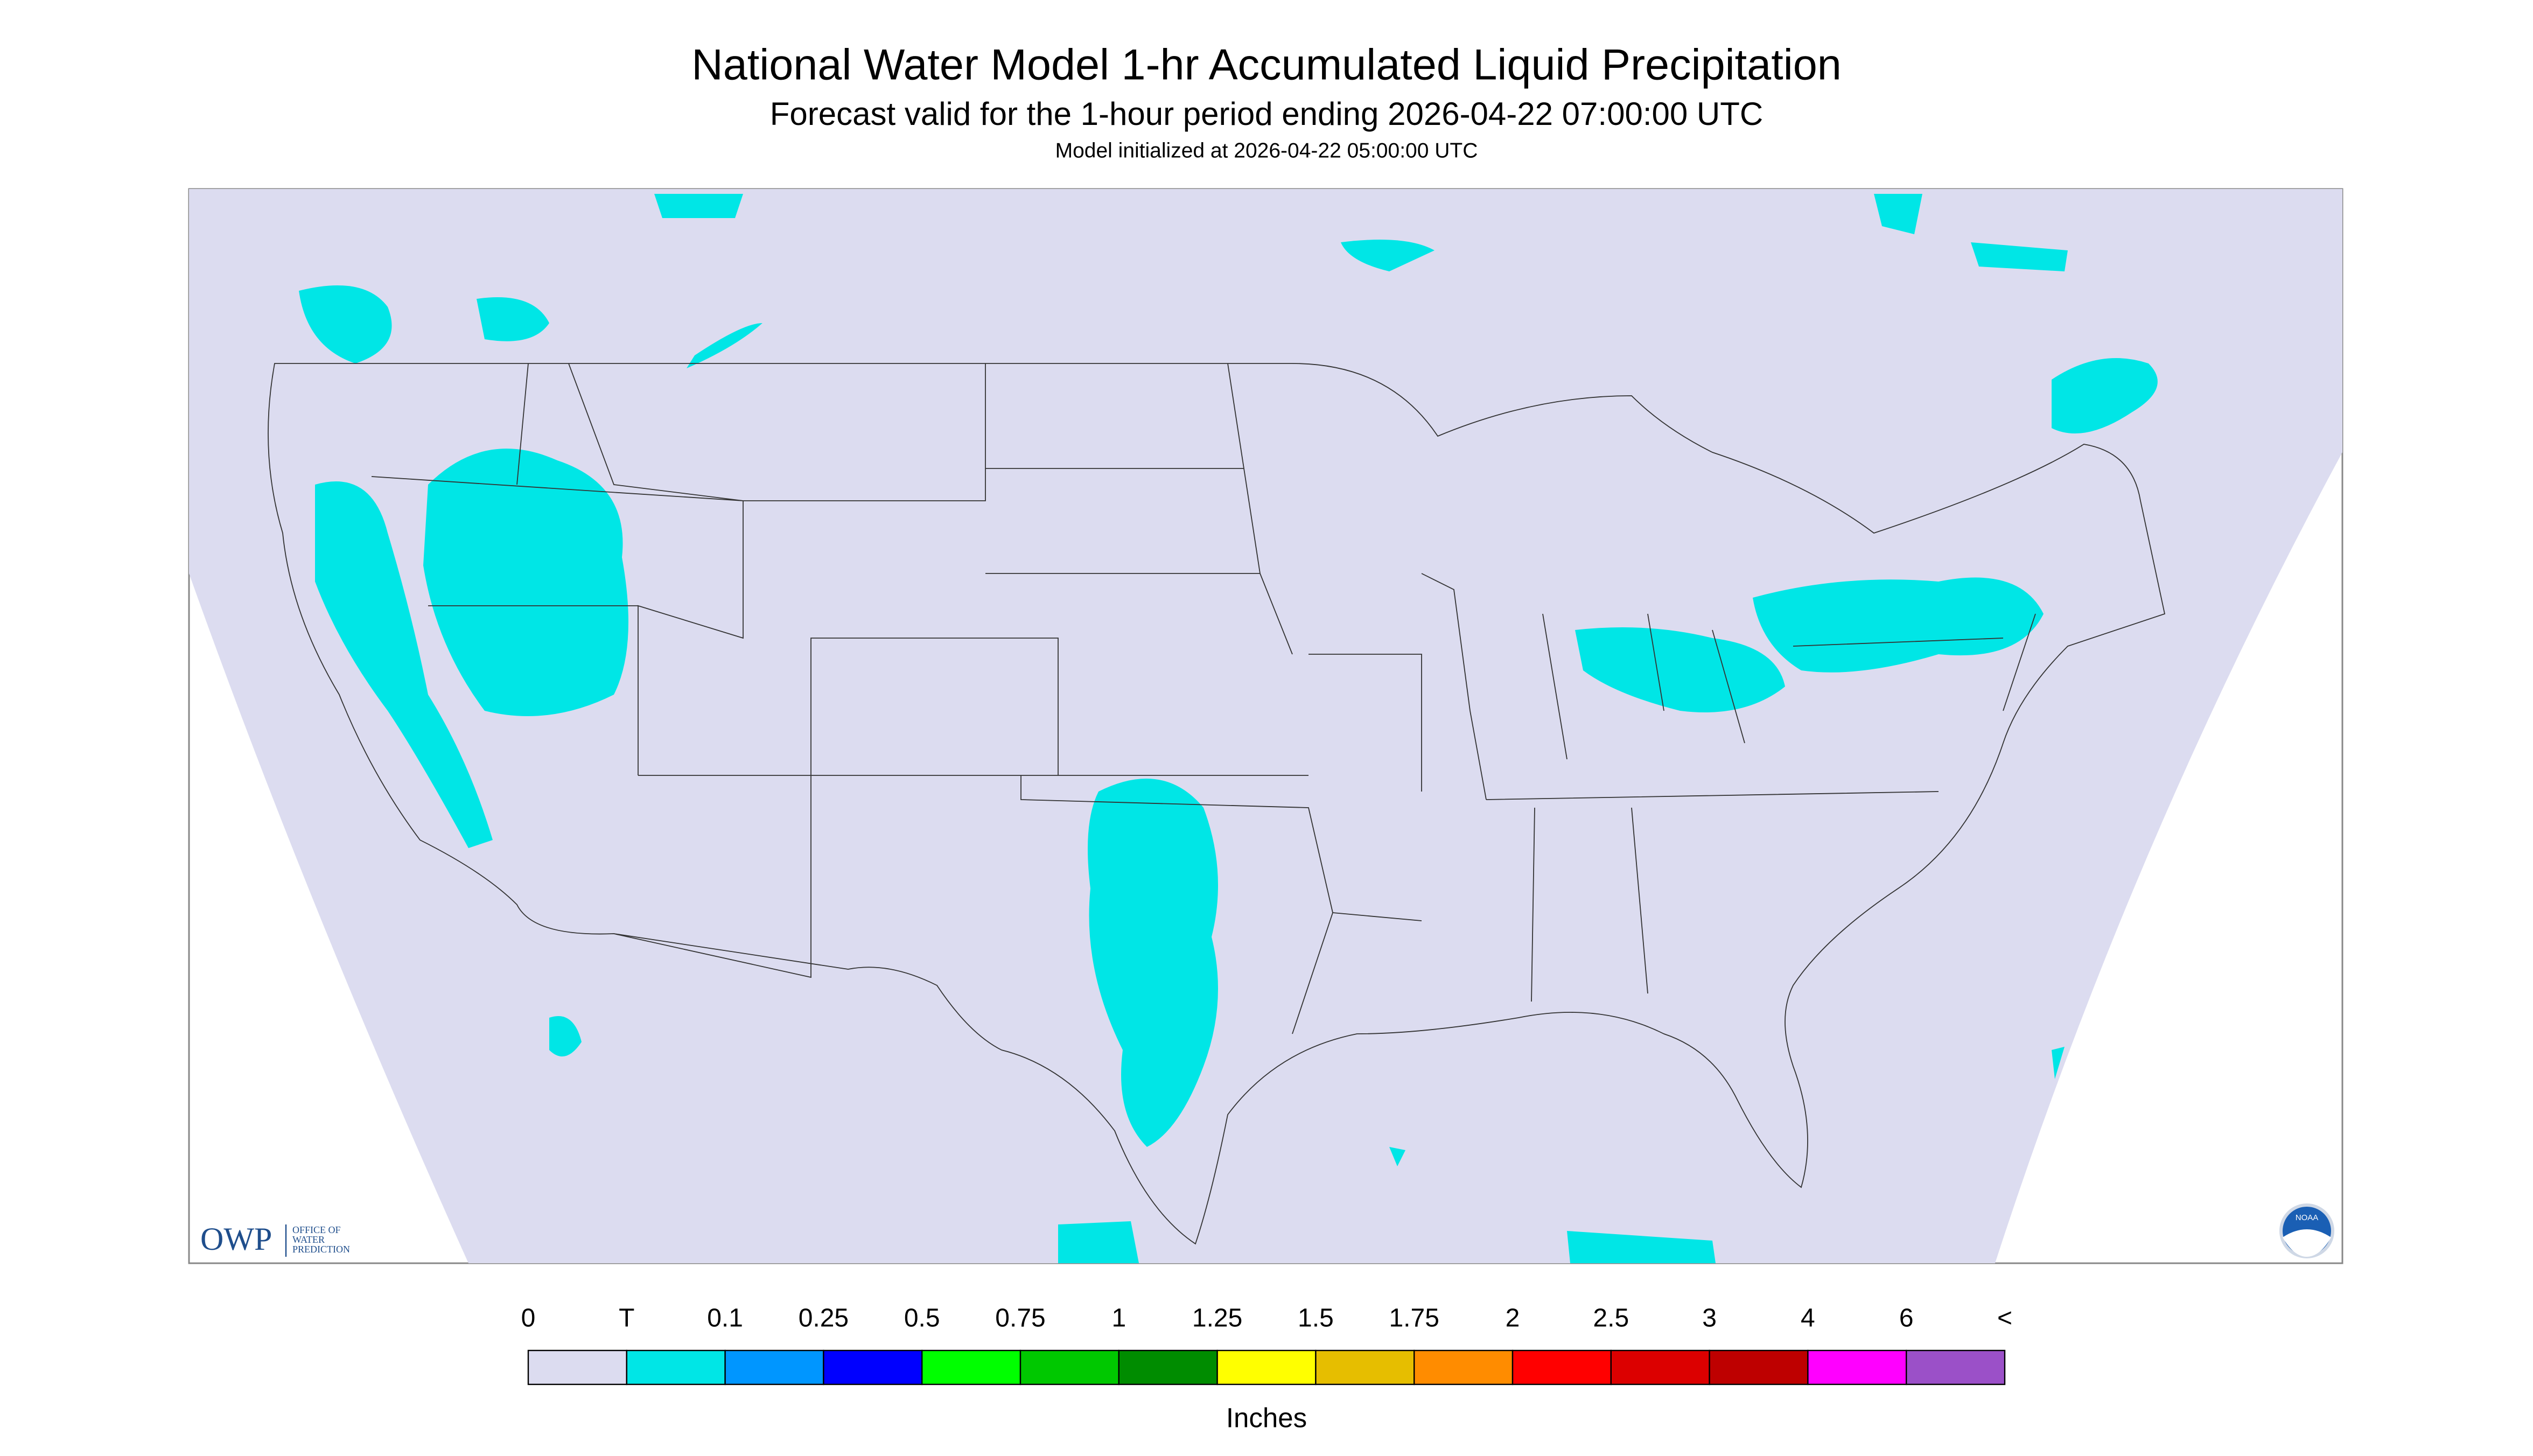  Describe the element at coordinates (1611, 1318) in the screenshot. I see `legend-label: 2.5` at that location.